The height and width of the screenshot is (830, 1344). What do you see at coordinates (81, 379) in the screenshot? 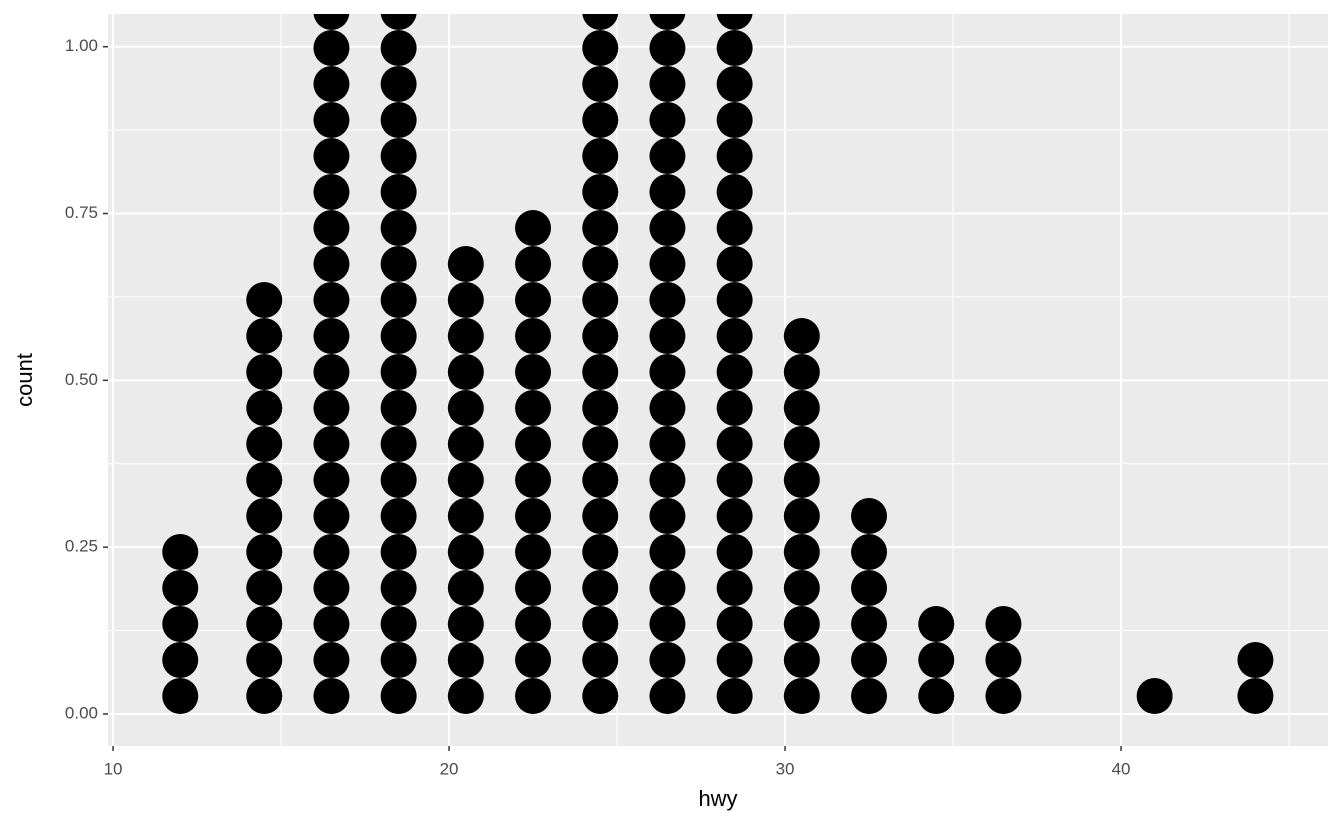
I see `y-tick-label: 0.50` at bounding box center [81, 379].